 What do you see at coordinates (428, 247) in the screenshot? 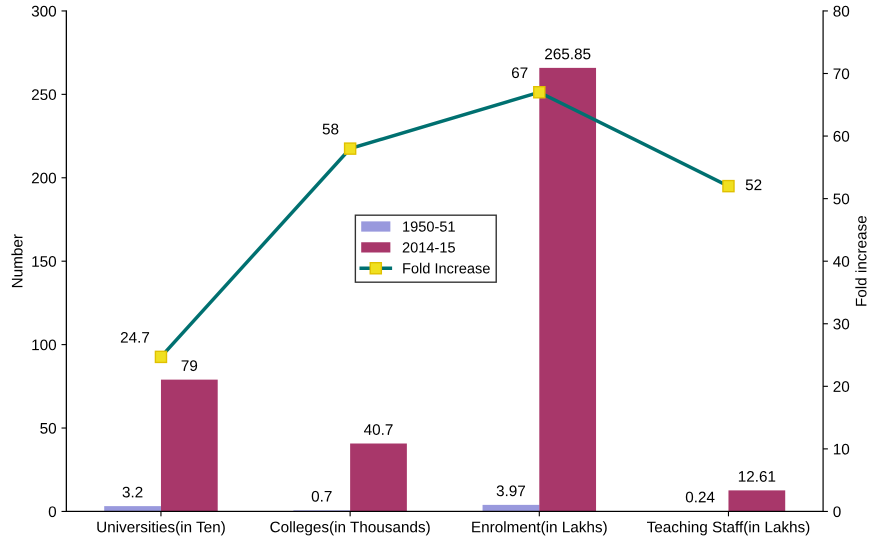
I see `legend-label: 2014-15` at bounding box center [428, 247].